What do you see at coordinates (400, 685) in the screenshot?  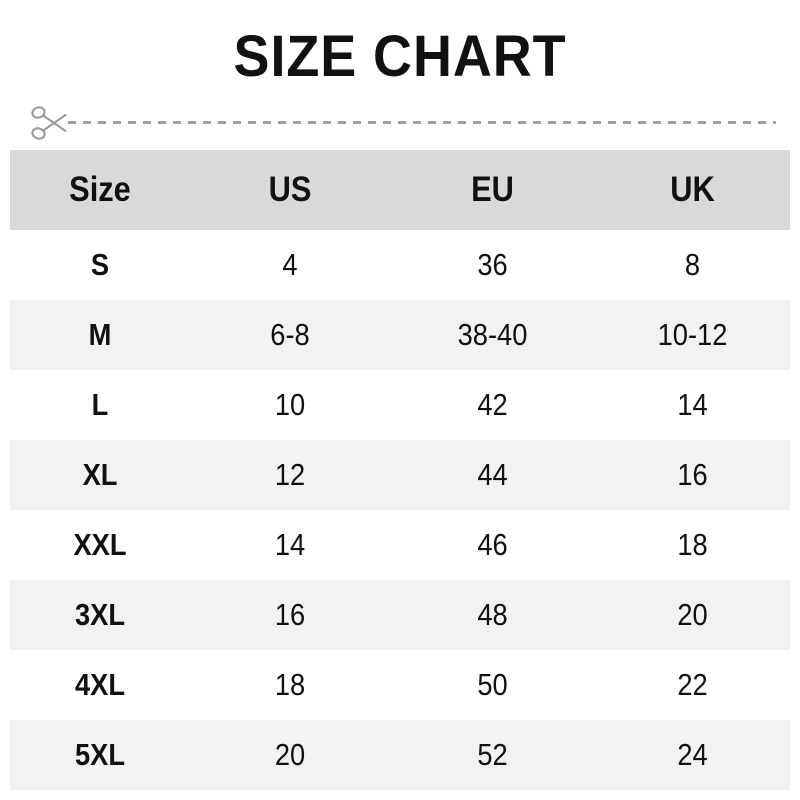 I see `table-row: 4XL 18 50 22` at bounding box center [400, 685].